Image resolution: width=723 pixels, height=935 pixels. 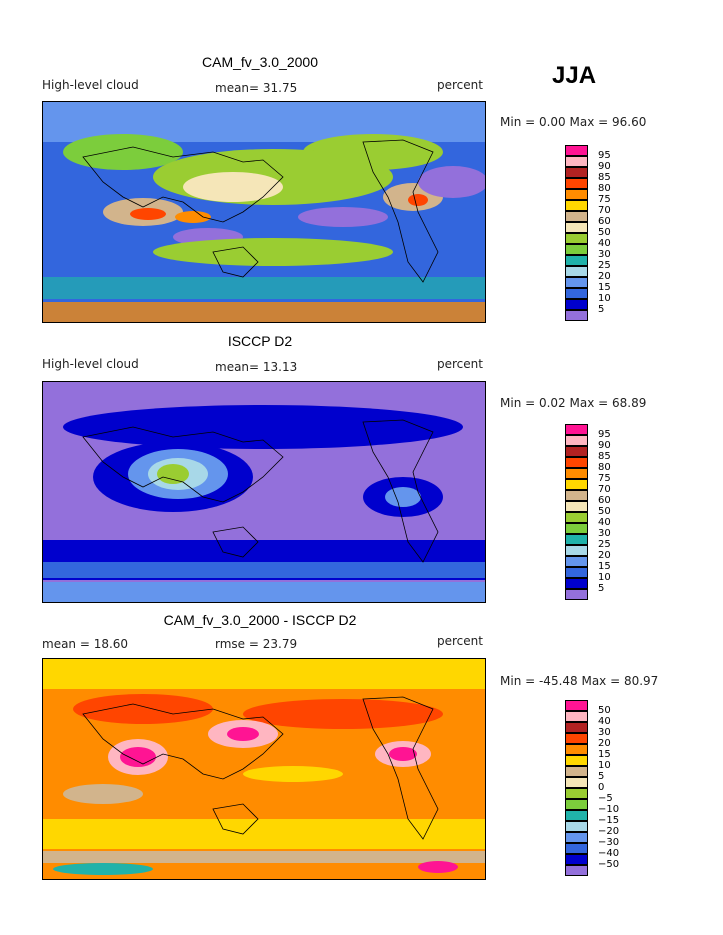 What do you see at coordinates (264, 492) in the screenshot?
I see `panel2-map` at bounding box center [264, 492].